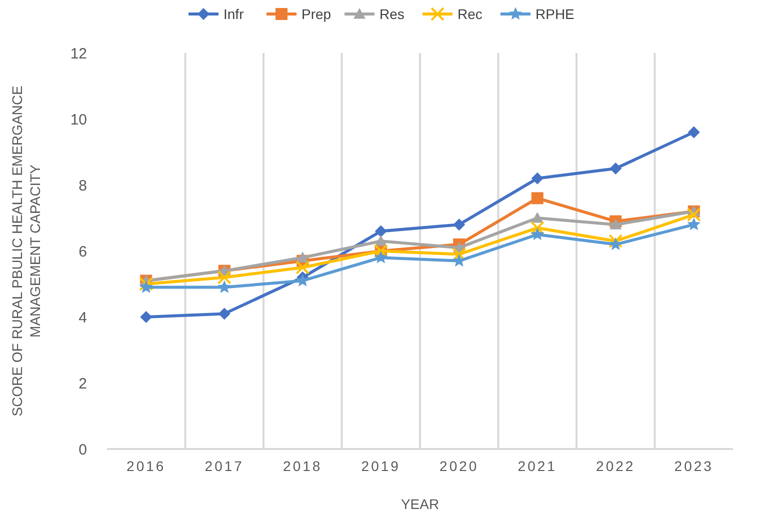 The height and width of the screenshot is (518, 767). Describe the element at coordinates (78, 119) in the screenshot. I see `y-tick-label: 10` at that location.